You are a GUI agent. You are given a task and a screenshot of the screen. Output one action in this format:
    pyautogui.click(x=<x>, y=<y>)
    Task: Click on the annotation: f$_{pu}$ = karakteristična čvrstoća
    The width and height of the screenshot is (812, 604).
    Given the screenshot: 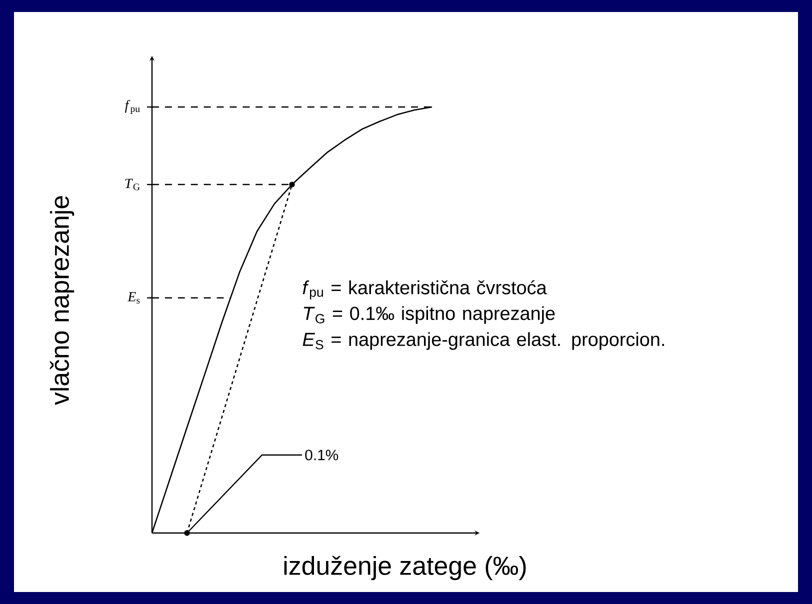 What is the action you would take?
    pyautogui.click(x=424, y=290)
    